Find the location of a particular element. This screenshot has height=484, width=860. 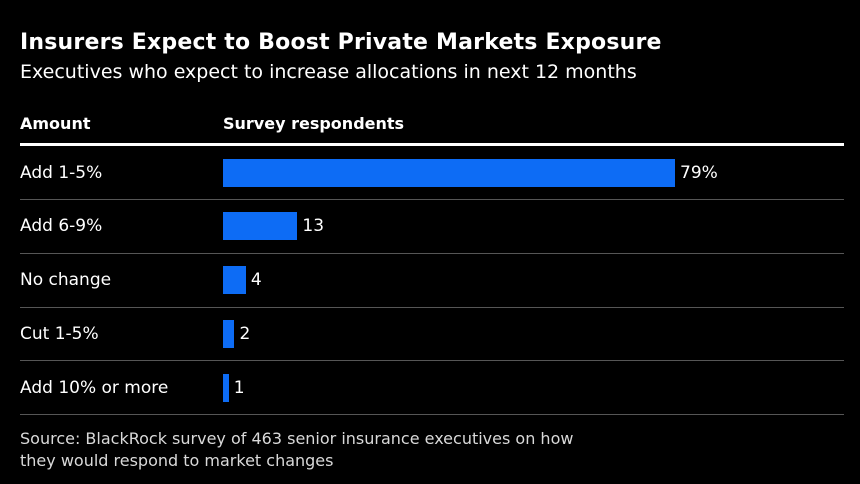

bar-no-change is located at coordinates (234, 280).